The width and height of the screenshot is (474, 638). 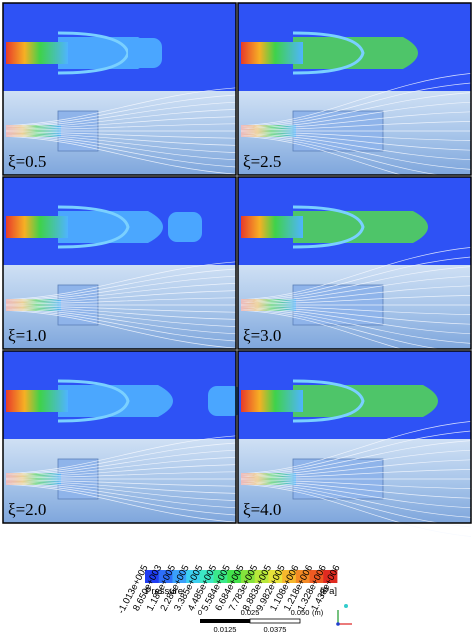 What do you see at coordinates (275, 621) in the screenshot?
I see `scale-segment` at bounding box center [275, 621].